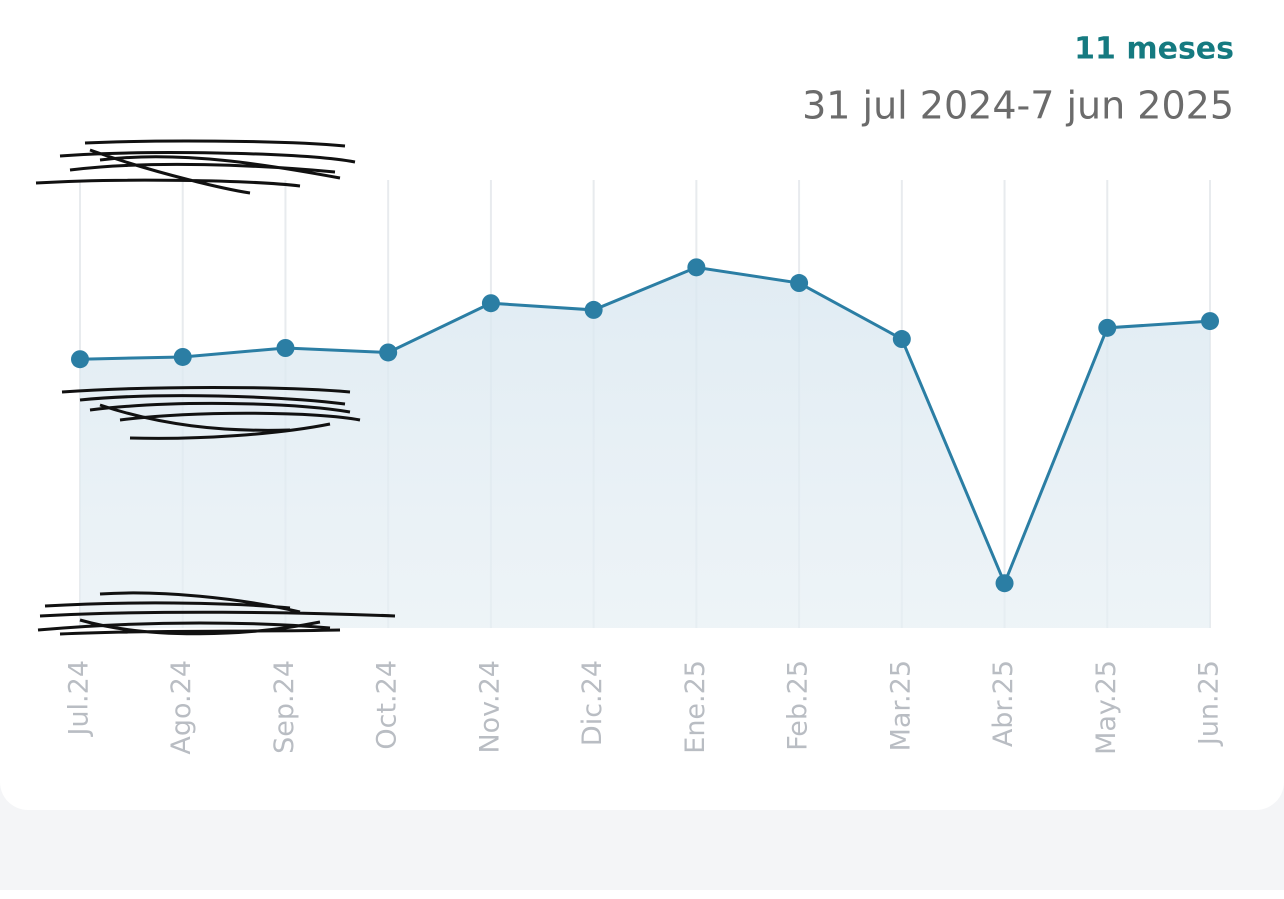  Describe the element at coordinates (1003, 703) in the screenshot. I see `x-tick-label: Abr.25` at that location.